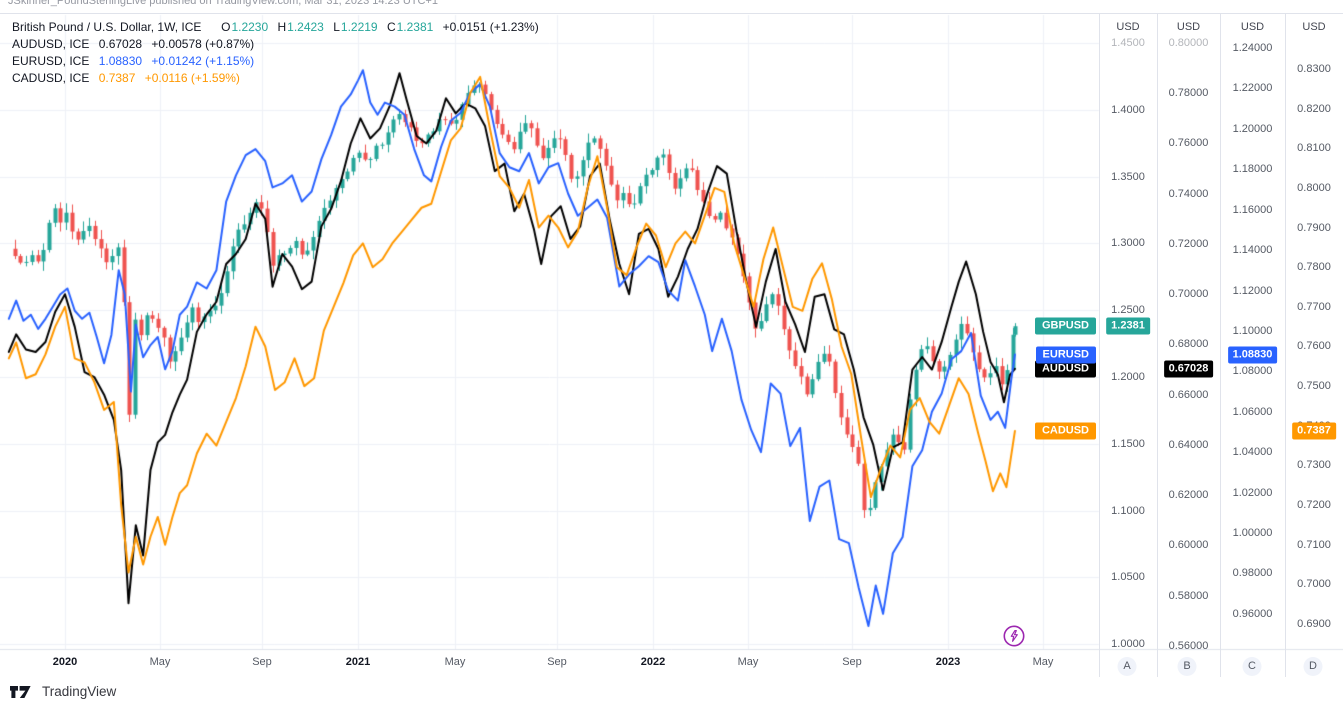  Describe the element at coordinates (1188, 495) in the screenshot. I see `price-tick: 0.62000` at that location.